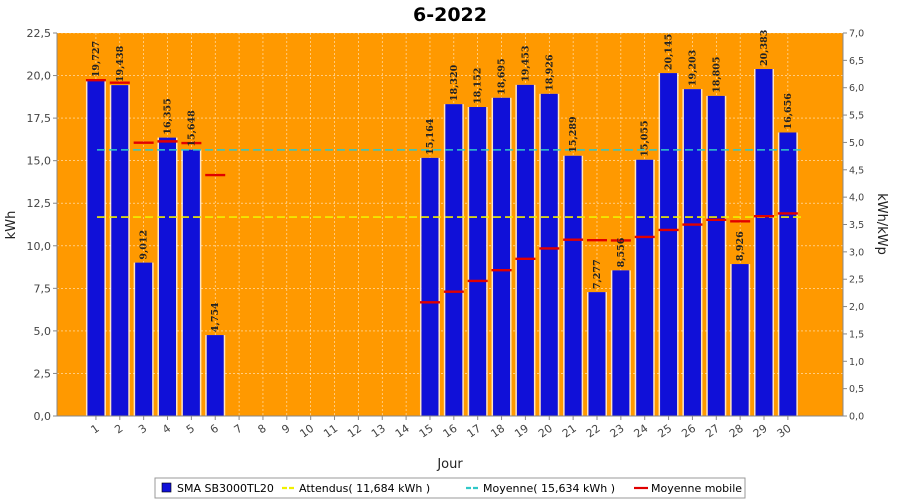  What do you see at coordinates (39, 246) in the screenshot?
I see `y-tick-label: 10,0` at bounding box center [39, 246].